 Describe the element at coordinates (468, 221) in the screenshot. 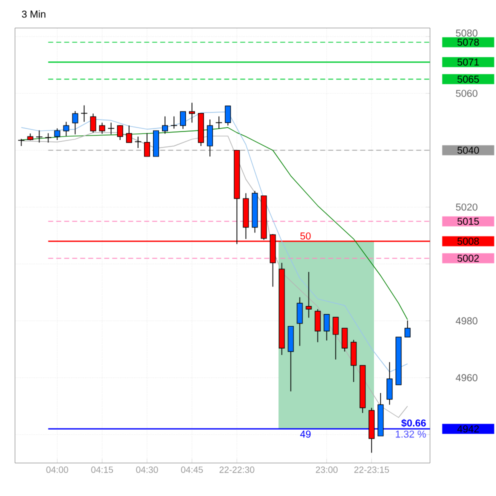

I see `ref-line-label: 5015` at that location.